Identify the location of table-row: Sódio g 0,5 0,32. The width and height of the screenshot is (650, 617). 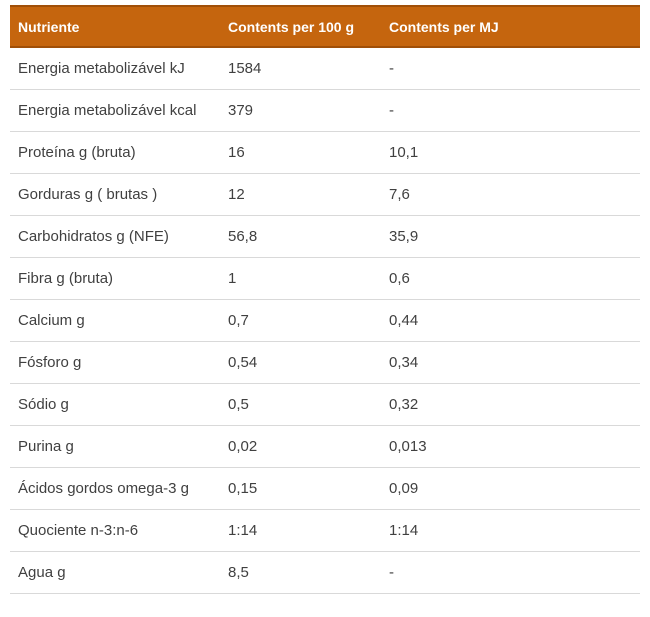
(325, 405).